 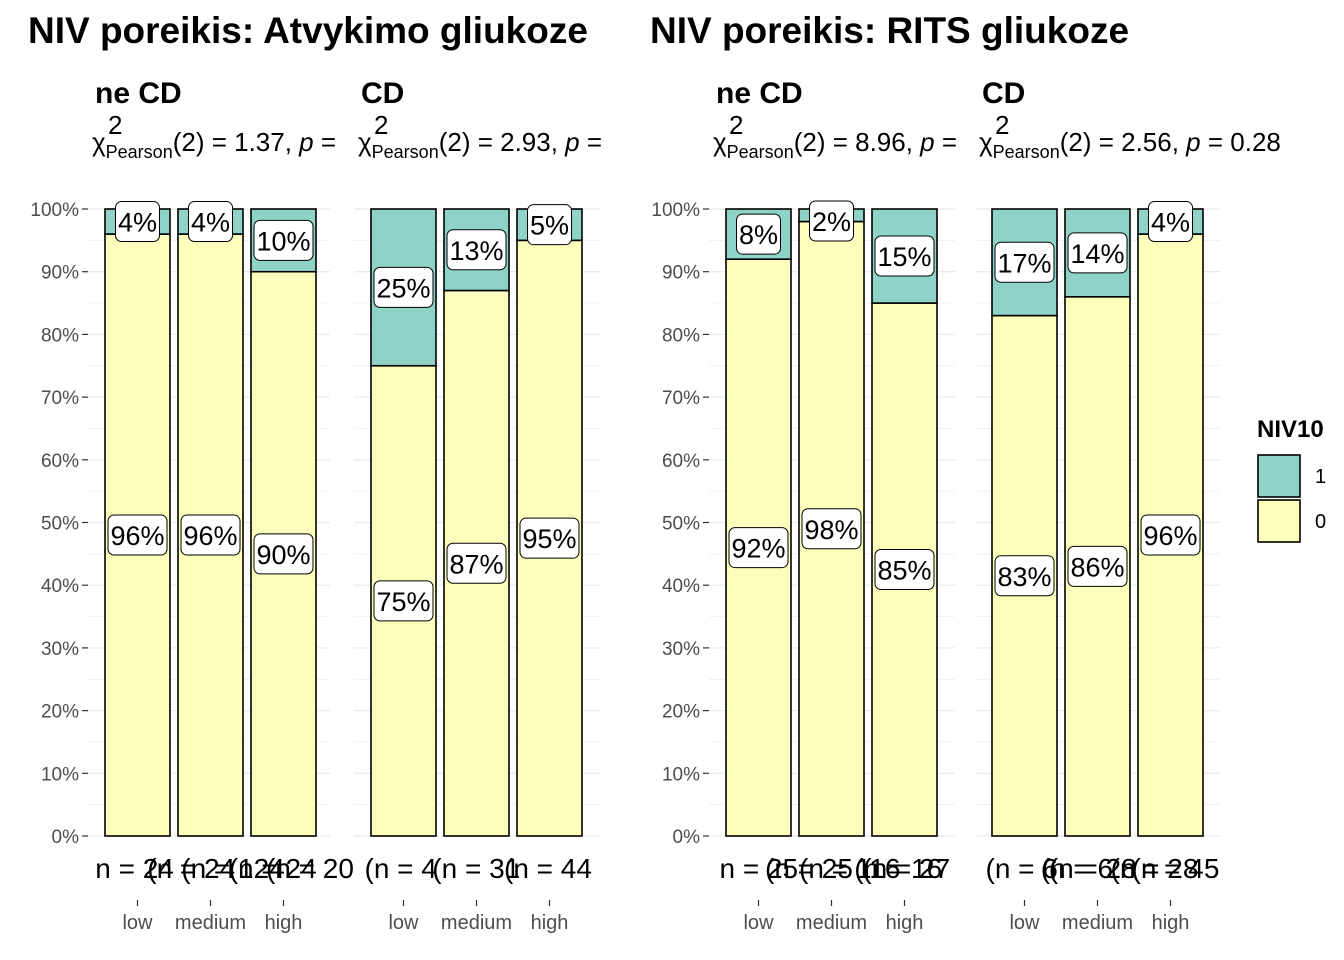 I want to click on facet-title: ne CD, so click(x=759, y=93).